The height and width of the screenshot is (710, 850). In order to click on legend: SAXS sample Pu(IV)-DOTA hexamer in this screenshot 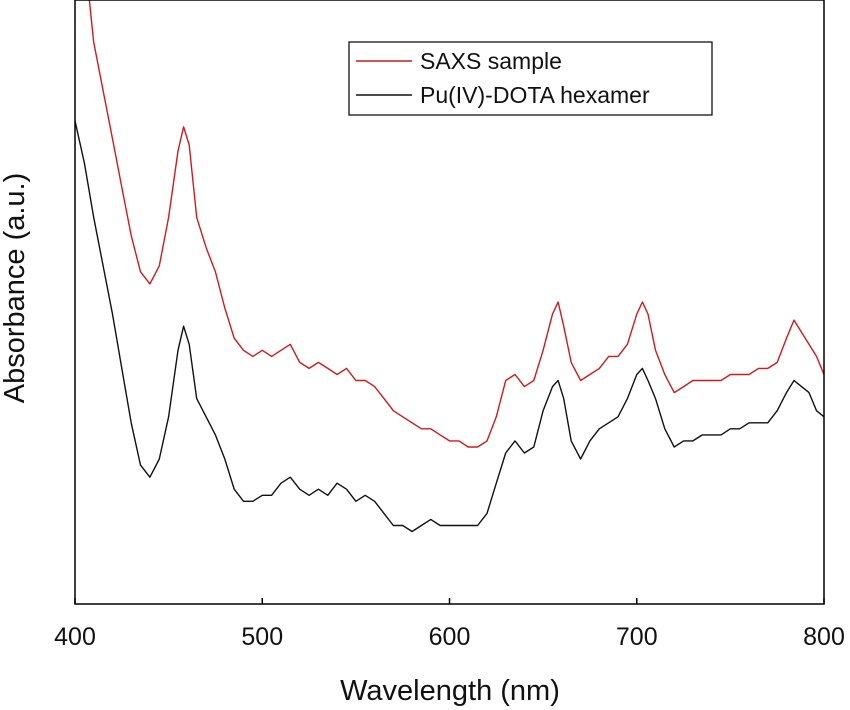, I will do `click(530, 78)`.